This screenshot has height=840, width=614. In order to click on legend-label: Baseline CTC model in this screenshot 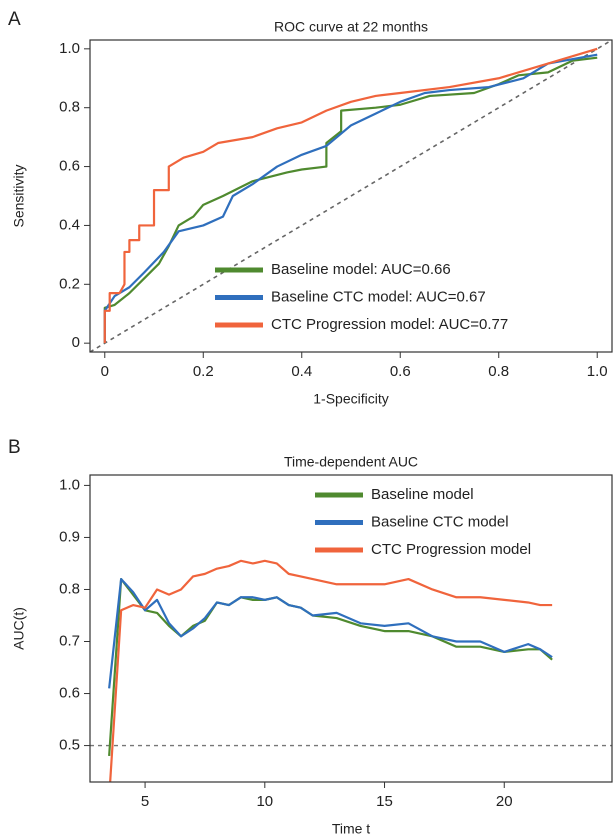, I will do `click(440, 521)`.